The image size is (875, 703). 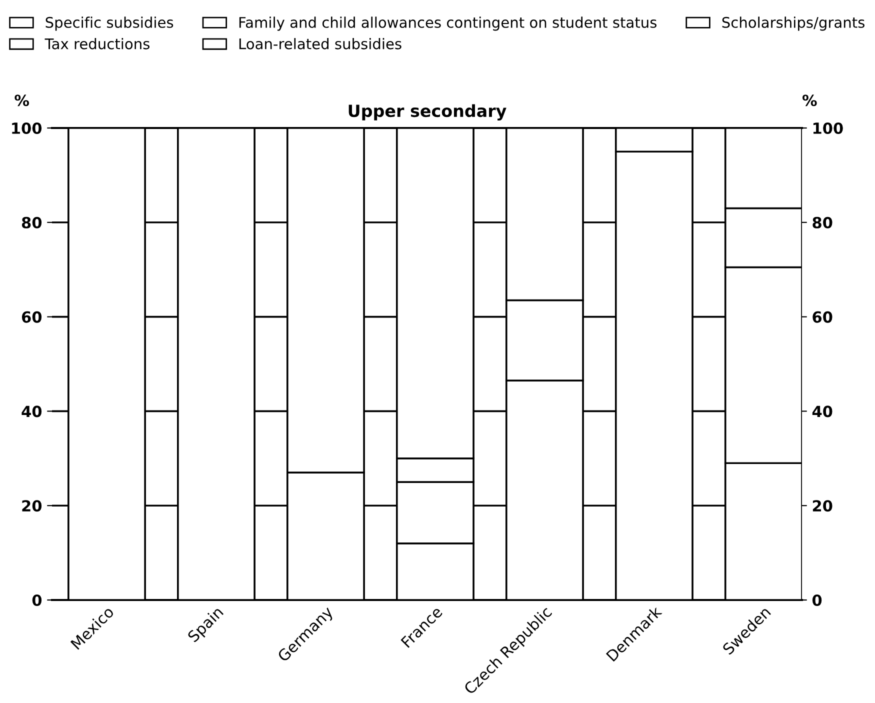 I want to click on legend-label: Family and child allowances contingent on student status, so click(x=447, y=23).